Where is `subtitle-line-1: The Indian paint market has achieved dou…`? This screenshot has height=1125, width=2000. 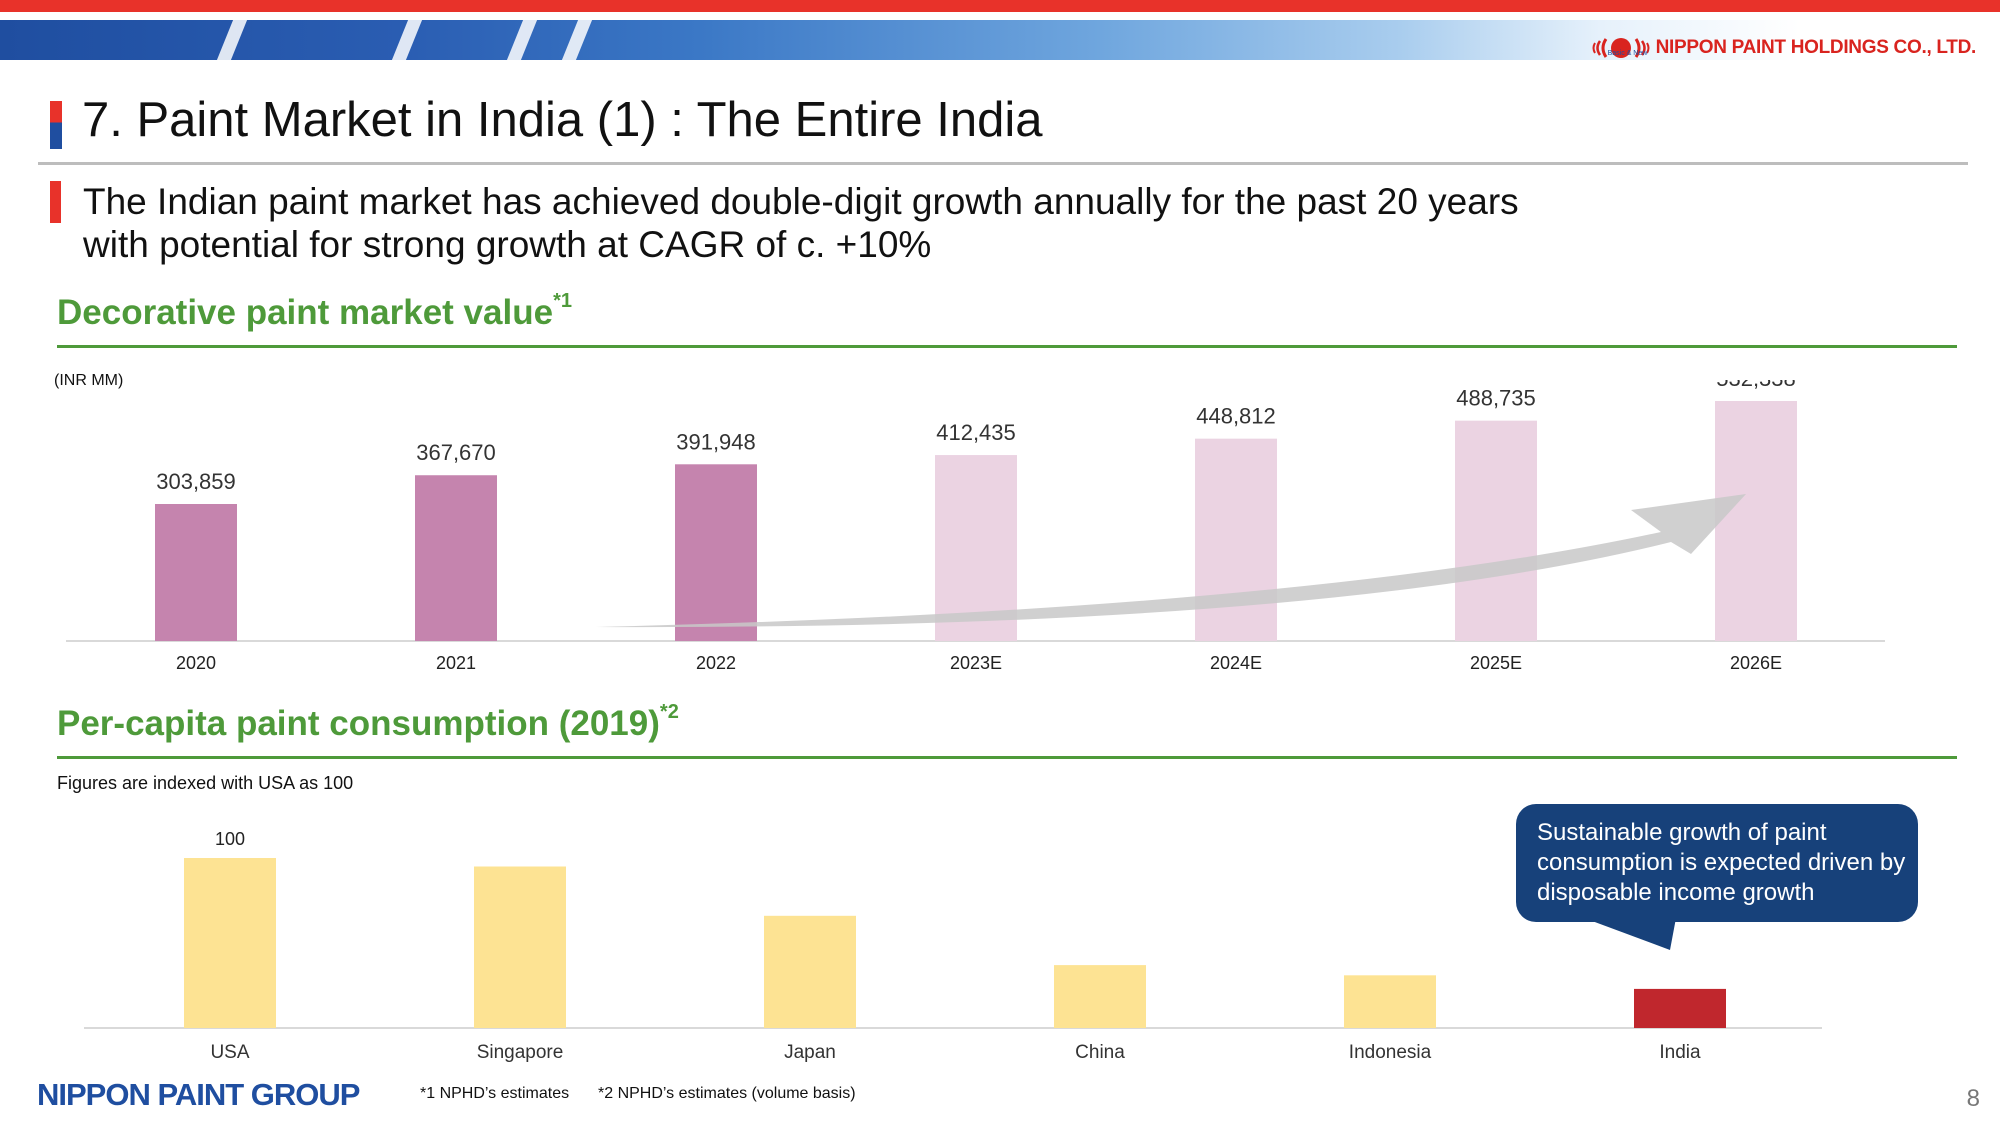 subtitle-line-1: The Indian paint market has achieved dou… is located at coordinates (801, 201).